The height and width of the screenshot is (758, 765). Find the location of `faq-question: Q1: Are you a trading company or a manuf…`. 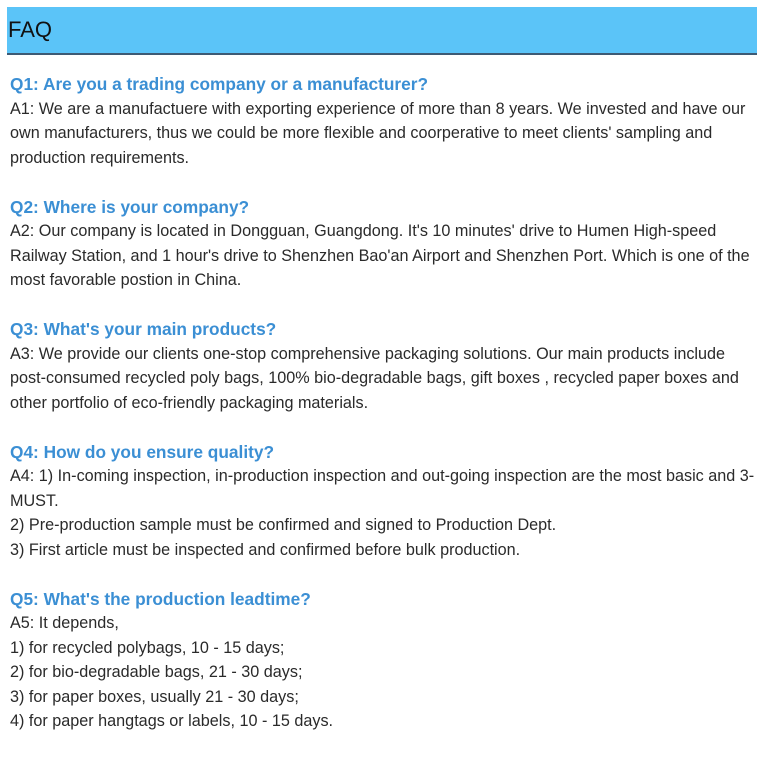

faq-question: Q1: Are you a trading company or a manuf… is located at coordinates (219, 84).